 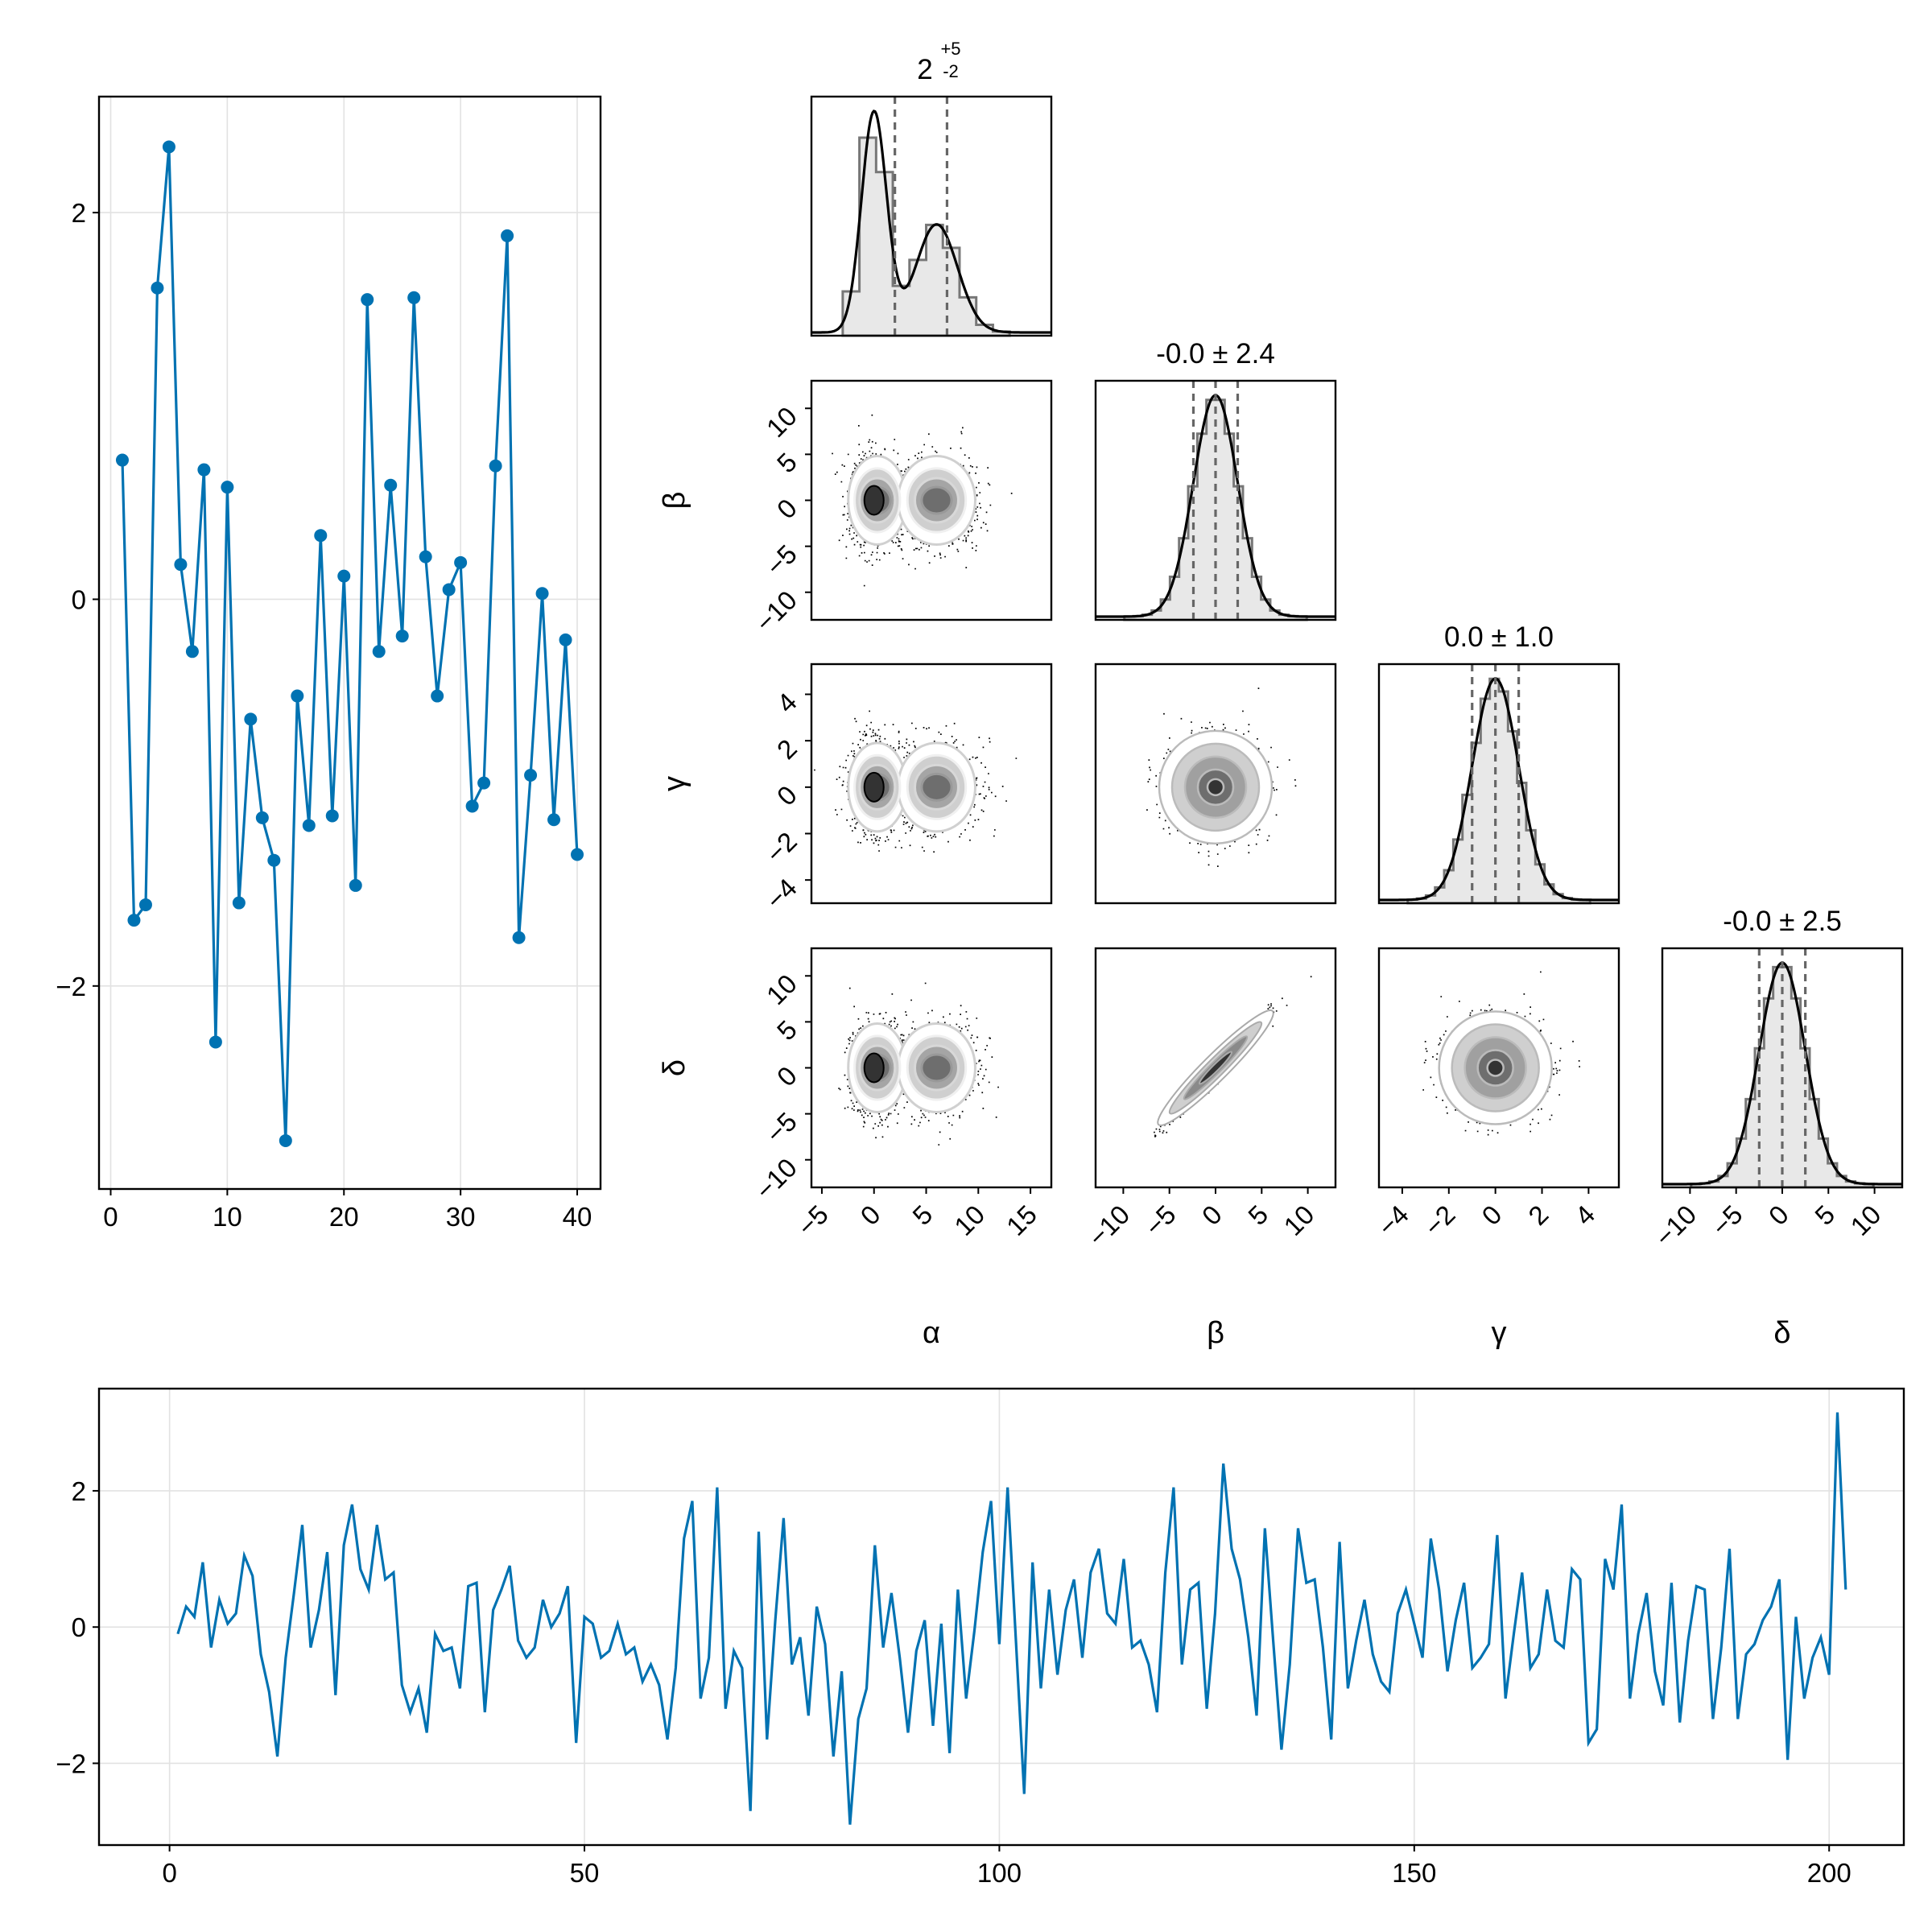 What do you see at coordinates (1829, 1873) in the screenshot?
I see `x-tick-label: 200` at bounding box center [1829, 1873].